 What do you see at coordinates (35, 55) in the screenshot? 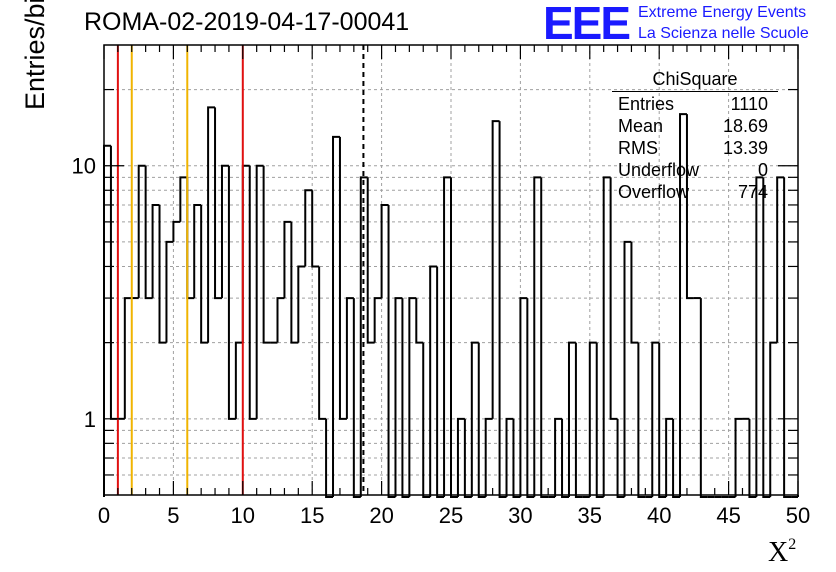
I see `y-axis-label: Entries/bin` at bounding box center [35, 55].